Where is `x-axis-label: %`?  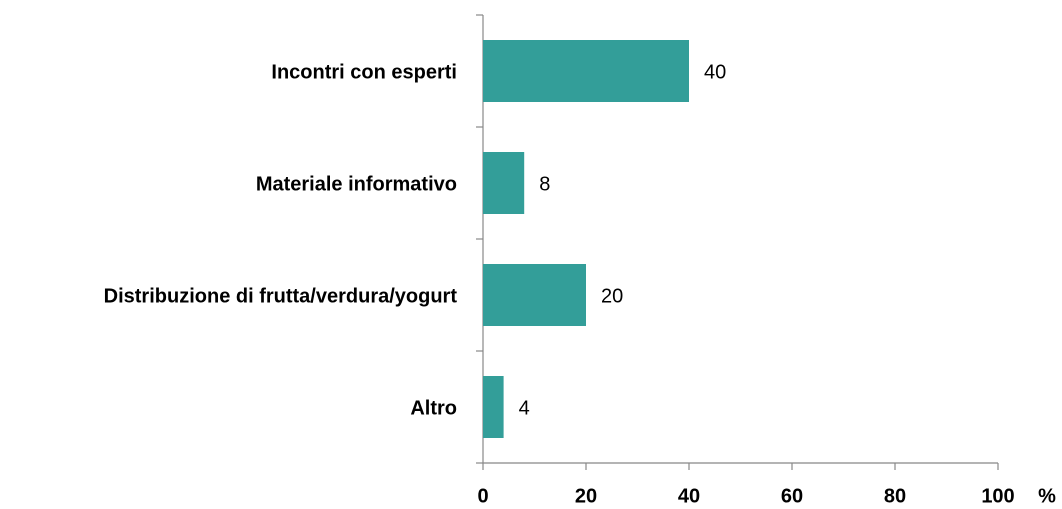 x-axis-label: % is located at coordinates (1047, 496).